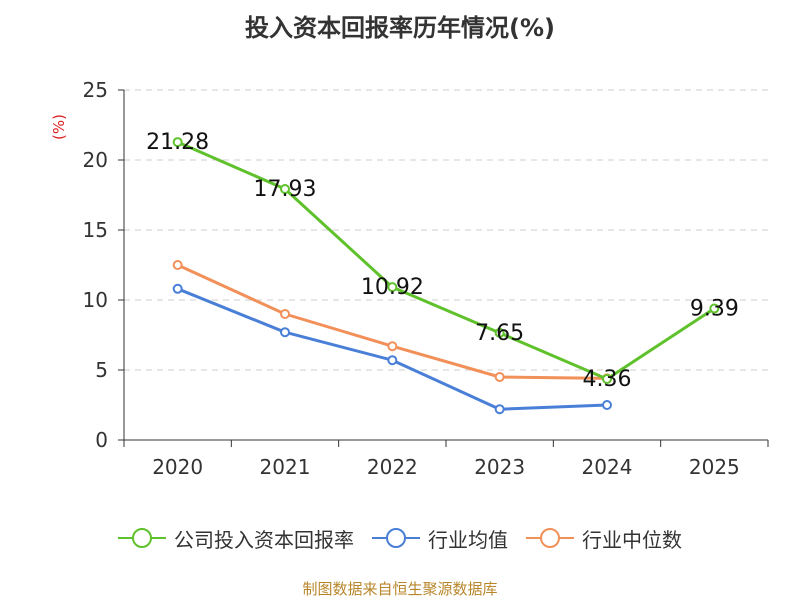 The height and width of the screenshot is (600, 800). What do you see at coordinates (396, 538) in the screenshot?
I see `legend-marker-industry-mean` at bounding box center [396, 538].